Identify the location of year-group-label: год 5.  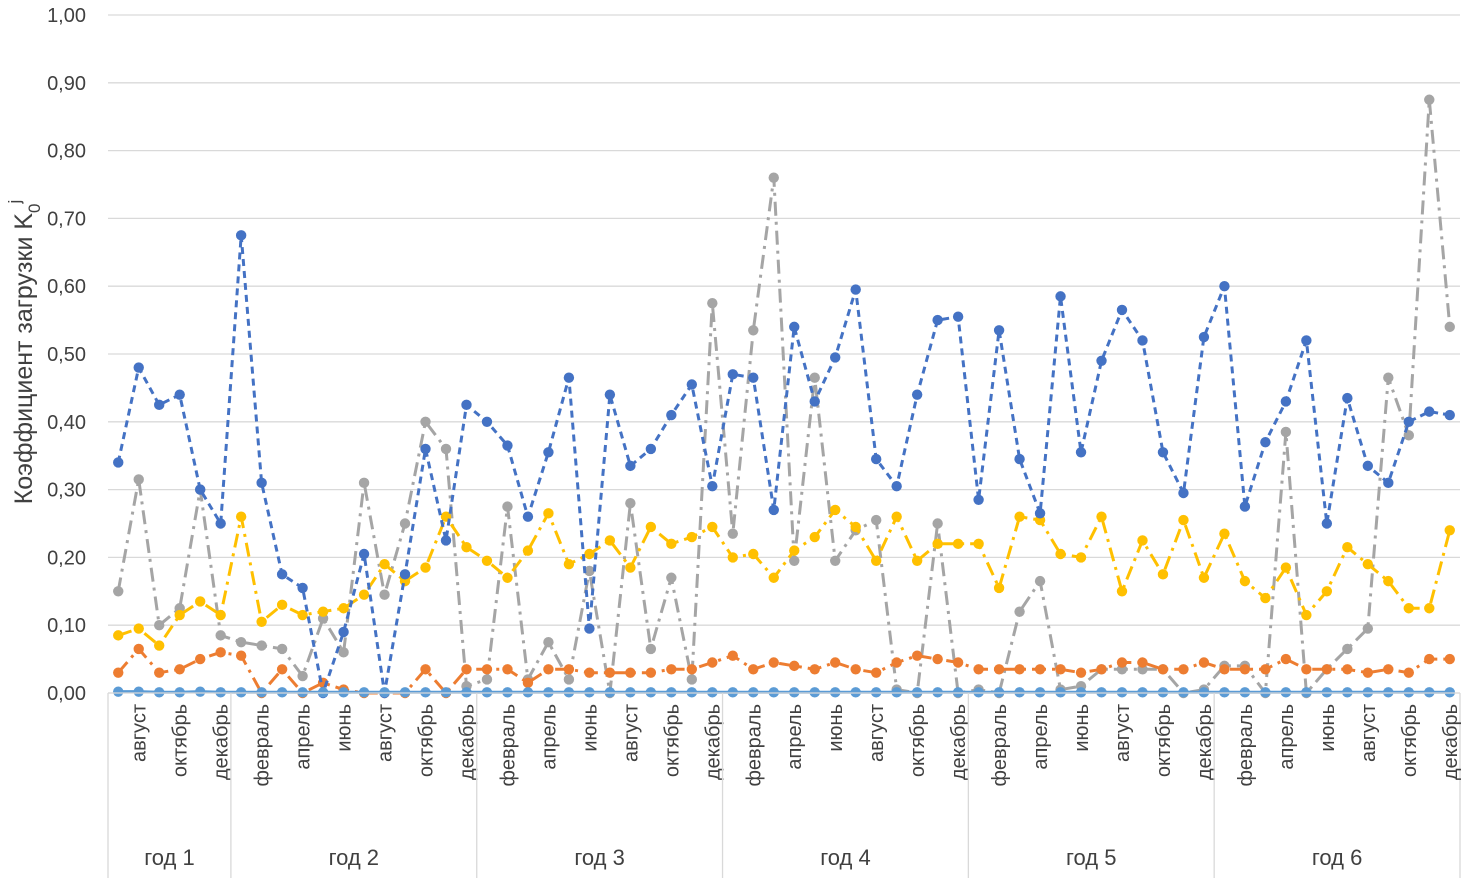
(1091, 857).